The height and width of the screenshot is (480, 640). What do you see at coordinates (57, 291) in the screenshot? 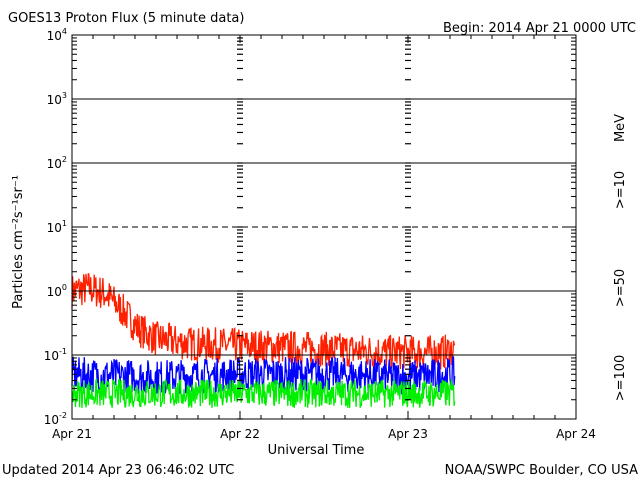
I see `y-tick-label: 10⁰` at bounding box center [57, 291].